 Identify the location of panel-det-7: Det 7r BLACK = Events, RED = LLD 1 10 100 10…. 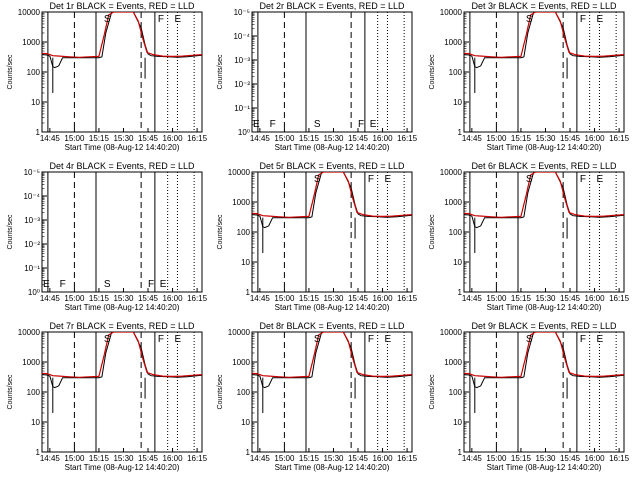
(107, 396).